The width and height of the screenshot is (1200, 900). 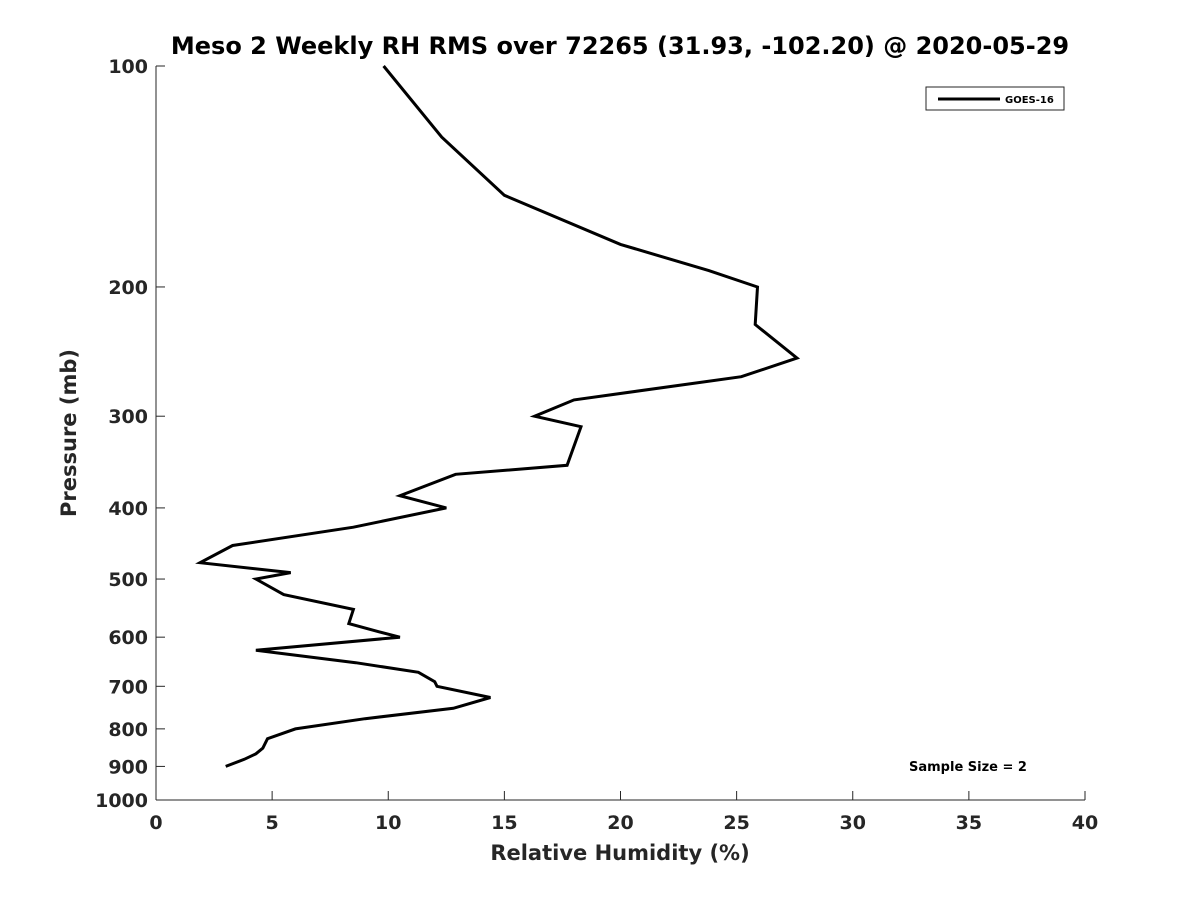 I want to click on x-tick-label: 40, so click(x=1085, y=823).